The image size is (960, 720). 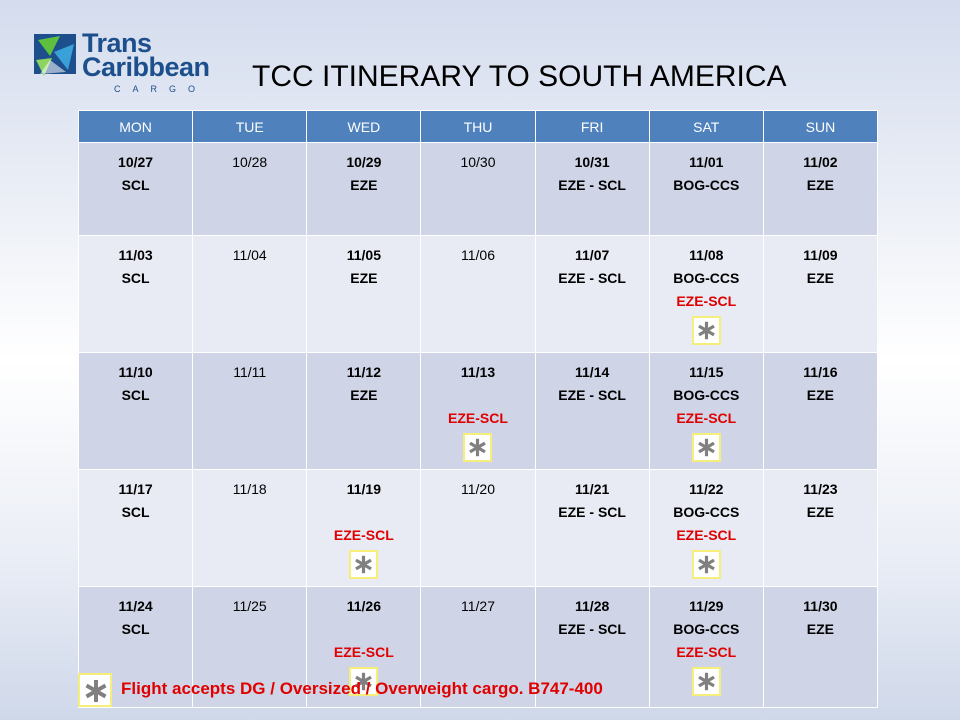 I want to click on day-date: 11/24, so click(x=135, y=606).